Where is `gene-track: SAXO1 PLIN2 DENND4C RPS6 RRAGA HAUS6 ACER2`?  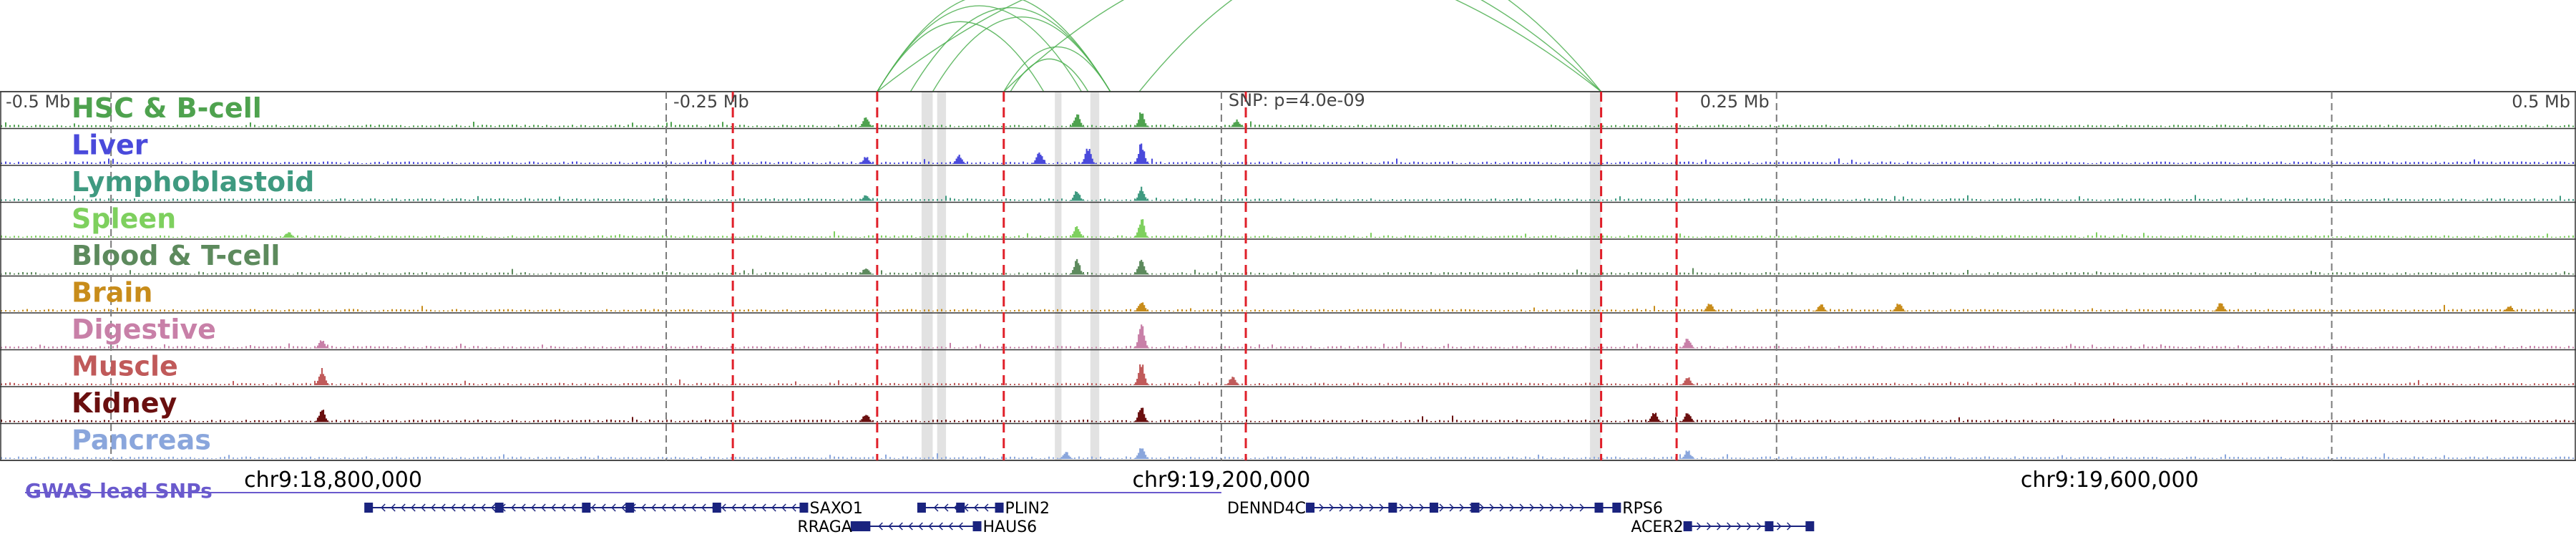 gene-track: SAXO1 PLIN2 DENND4C RPS6 RRAGA HAUS6 ACER2 is located at coordinates (1089, 518).